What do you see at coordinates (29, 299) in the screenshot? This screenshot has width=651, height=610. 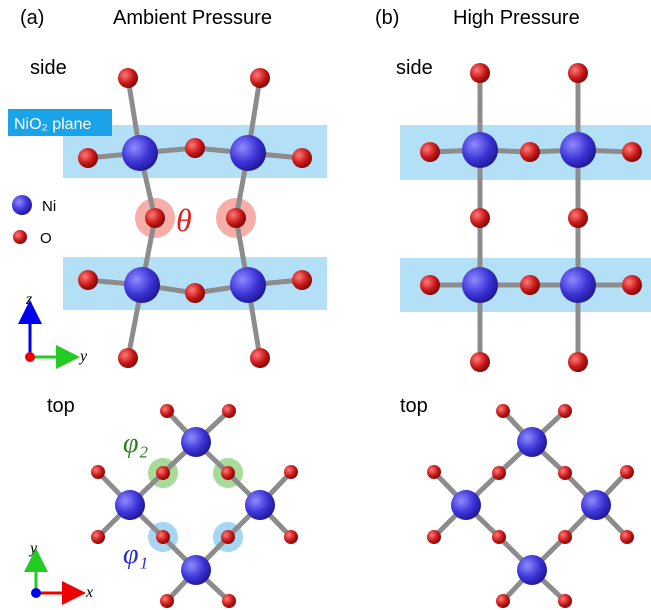 I see `axis-label: z` at bounding box center [29, 299].